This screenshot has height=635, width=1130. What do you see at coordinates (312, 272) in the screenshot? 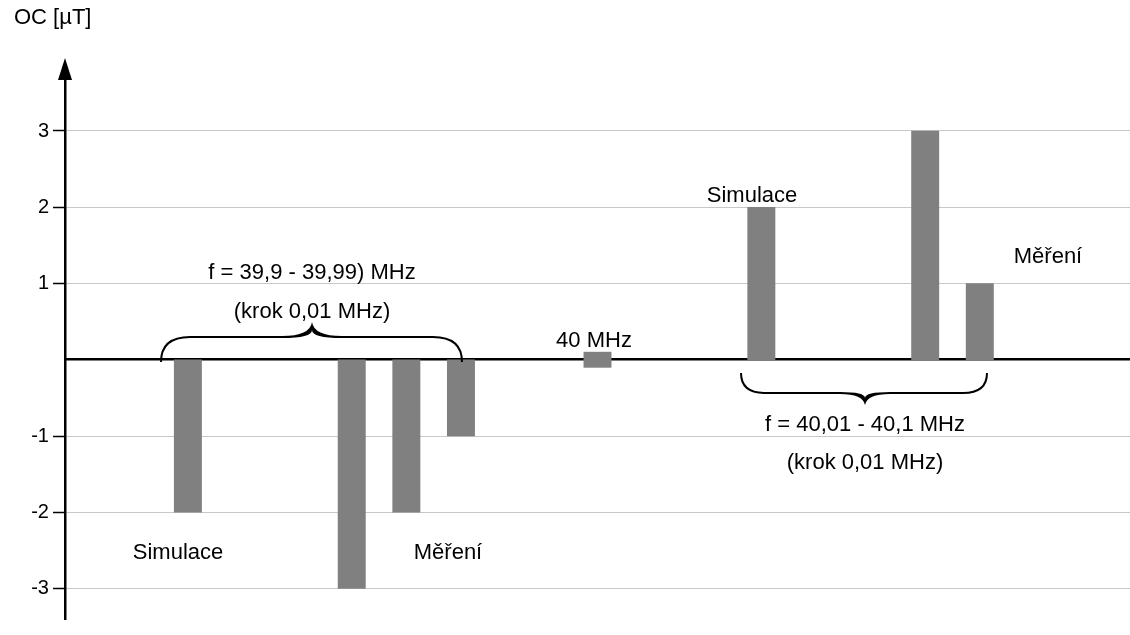
I see `annotation: f = 39,9 - 39,99) MHz` at bounding box center [312, 272].